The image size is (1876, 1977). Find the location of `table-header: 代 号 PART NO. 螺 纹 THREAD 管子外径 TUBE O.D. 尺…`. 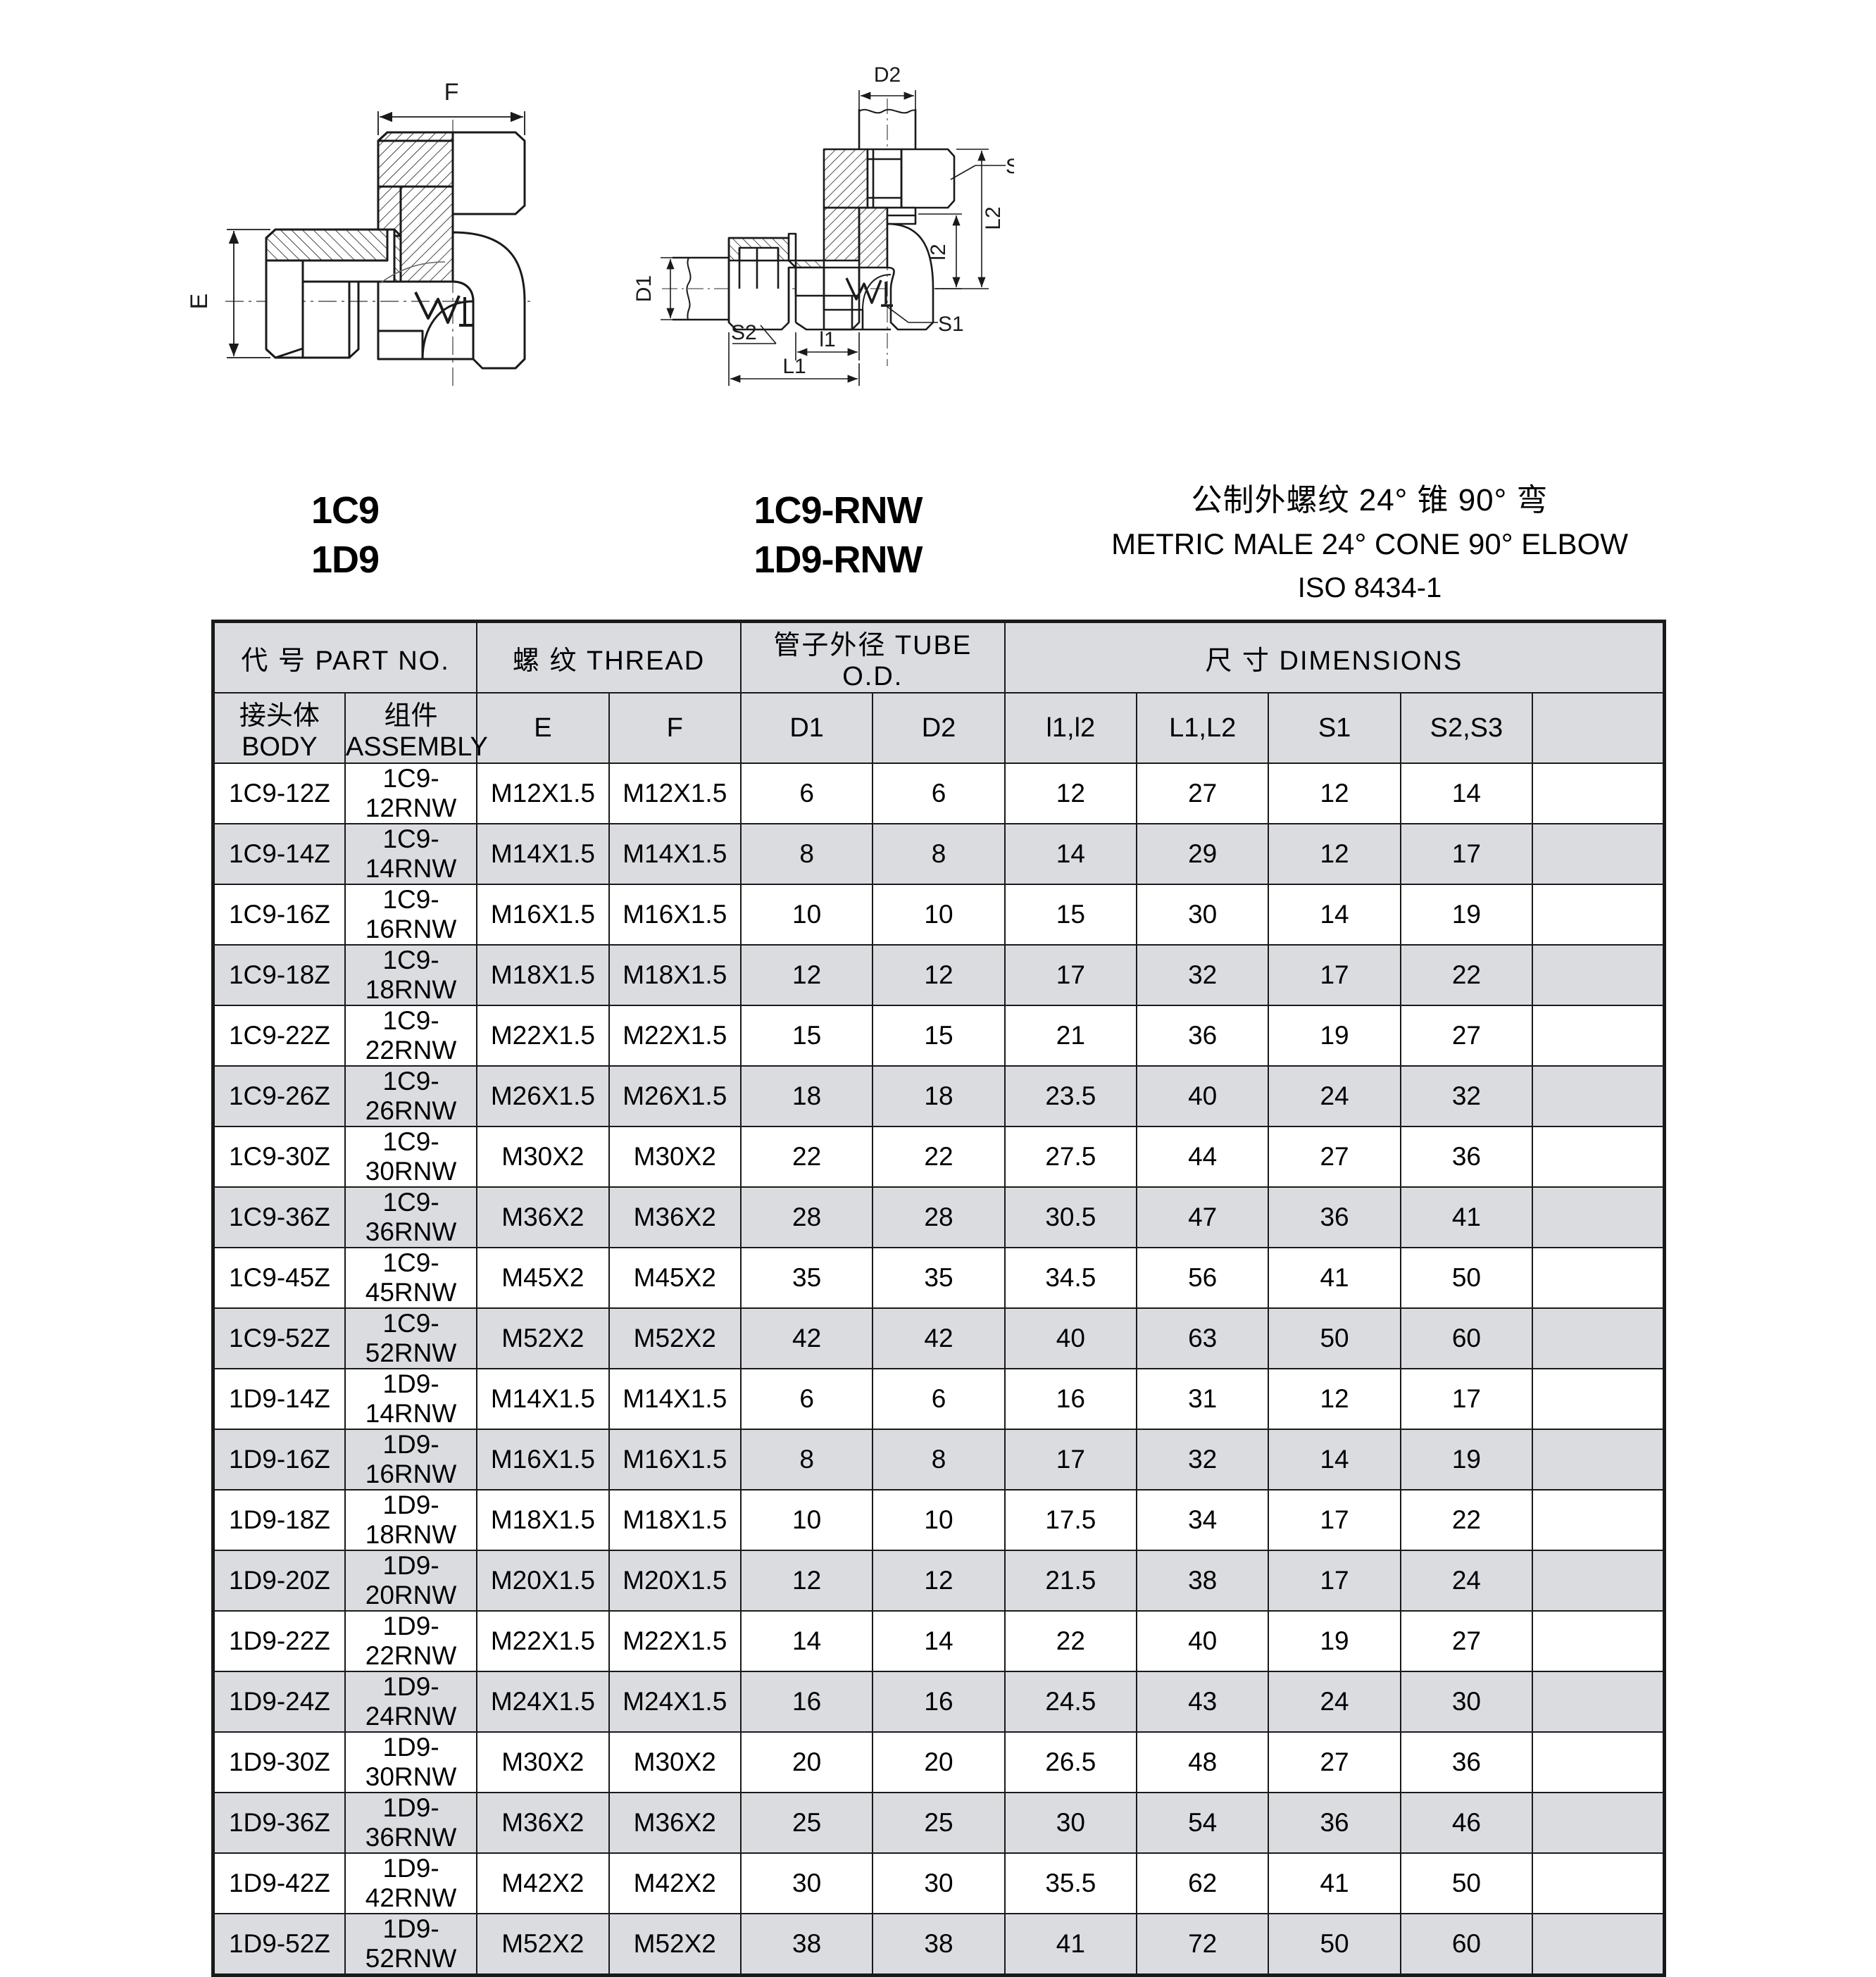

table-header: 代 号 PART NO. 螺 纹 THREAD 管子外径 TUBE O.D. 尺… is located at coordinates (938, 692).